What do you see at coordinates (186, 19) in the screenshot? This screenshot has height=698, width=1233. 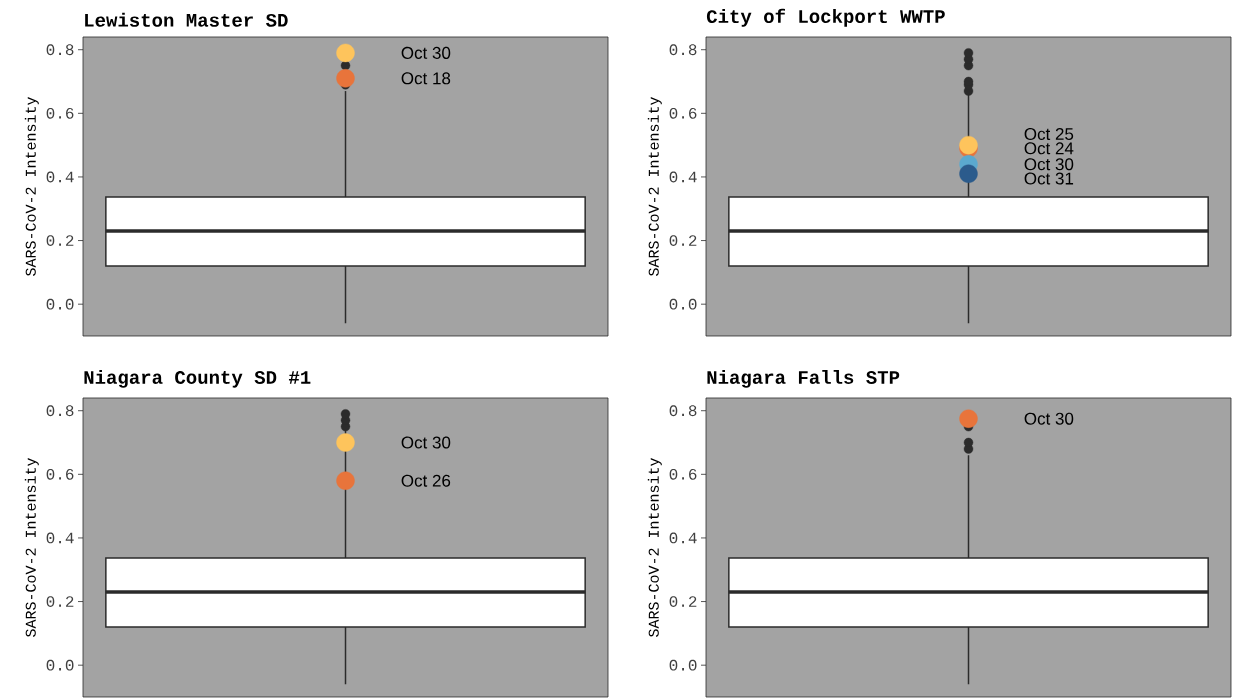 I see `chart-title: Lewiston Master SD` at bounding box center [186, 19].